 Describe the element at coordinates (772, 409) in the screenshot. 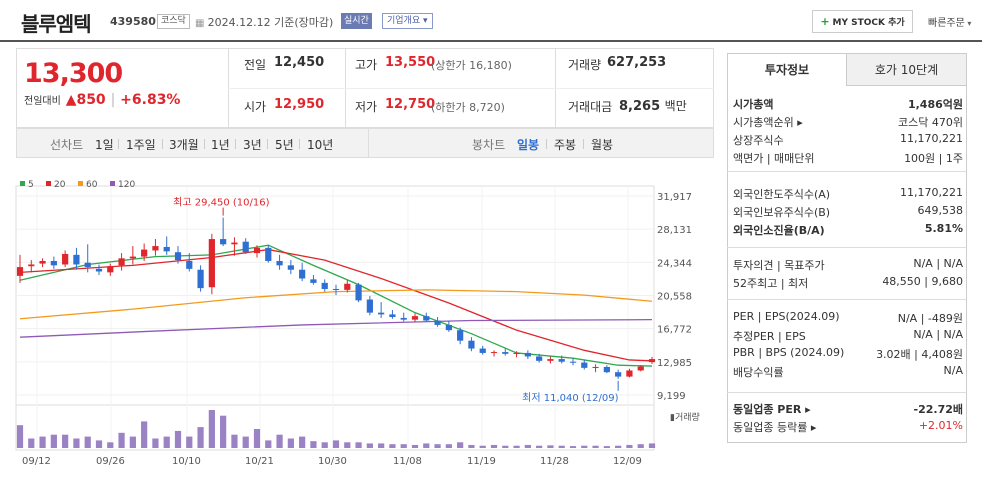

I see `info-key: 동일업종 PER ▸` at that location.